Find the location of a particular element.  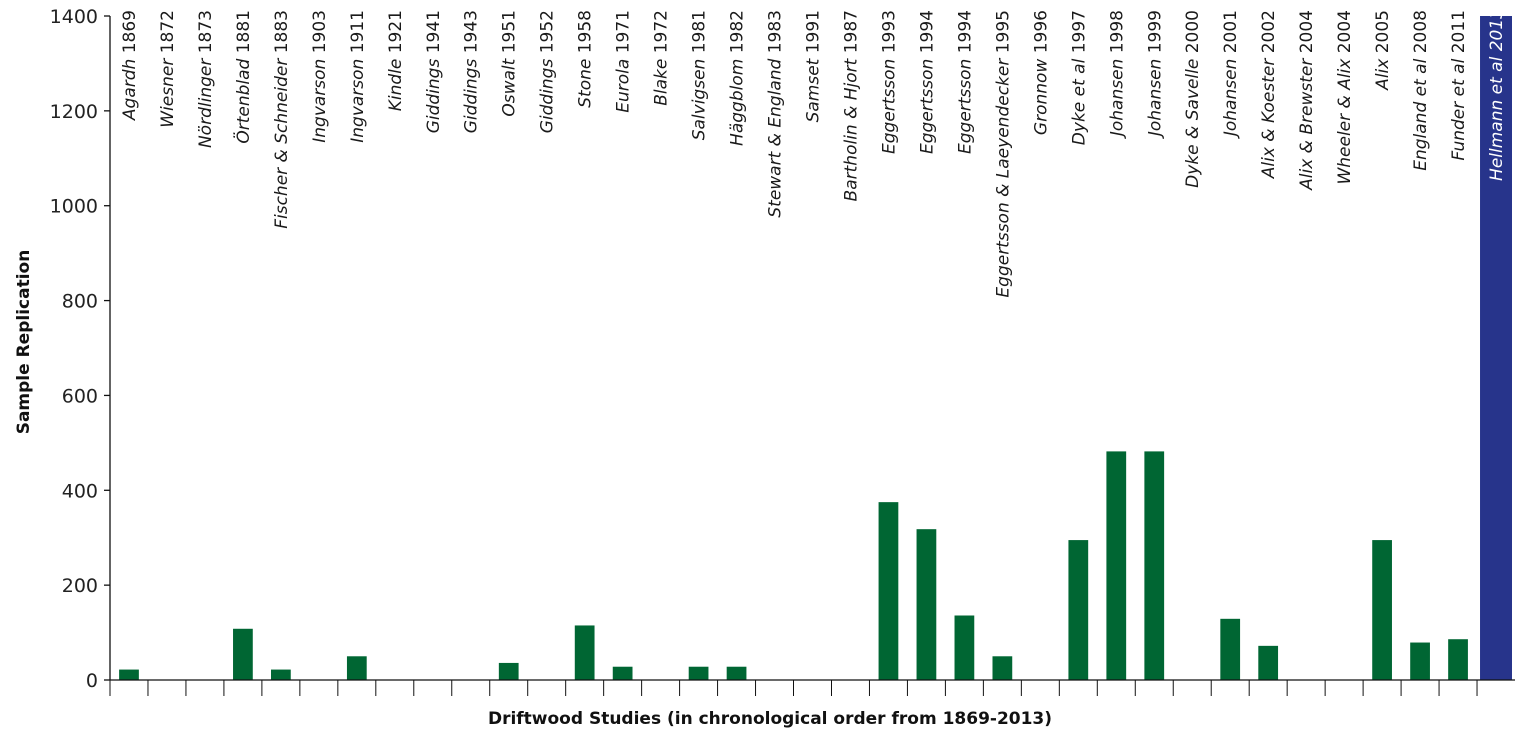

category-author: Kindle is located at coordinates (396, 85).